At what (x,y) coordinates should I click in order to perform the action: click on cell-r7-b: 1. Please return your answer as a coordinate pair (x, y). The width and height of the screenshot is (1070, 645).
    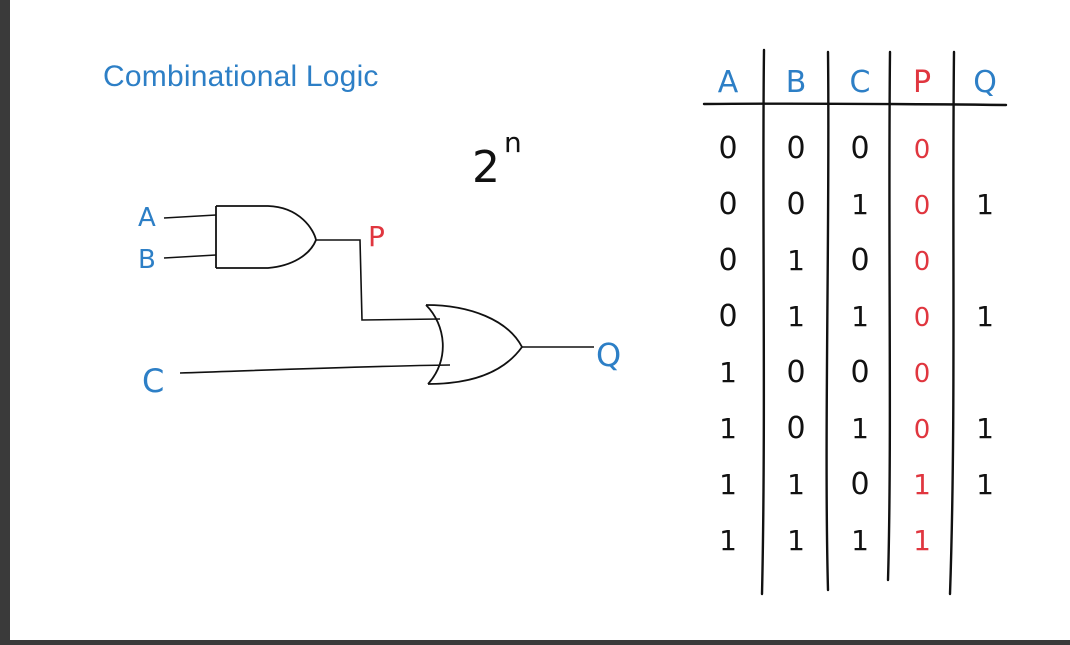
    Looking at the image, I should click on (796, 484).